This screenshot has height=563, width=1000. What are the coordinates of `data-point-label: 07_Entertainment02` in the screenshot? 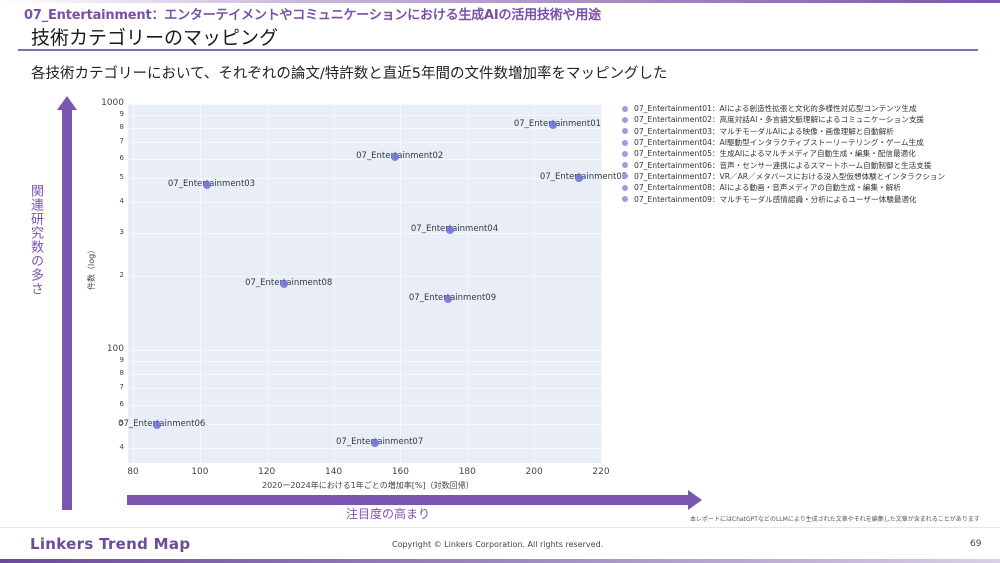 It's located at (400, 155).